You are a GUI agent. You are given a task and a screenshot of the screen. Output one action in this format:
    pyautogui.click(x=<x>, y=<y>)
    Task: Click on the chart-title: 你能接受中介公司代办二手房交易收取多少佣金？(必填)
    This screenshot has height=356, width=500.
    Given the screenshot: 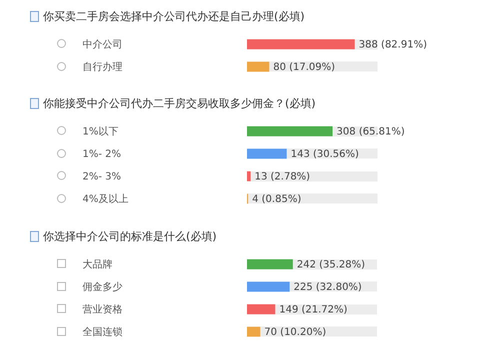 What is the action you would take?
    pyautogui.click(x=179, y=103)
    